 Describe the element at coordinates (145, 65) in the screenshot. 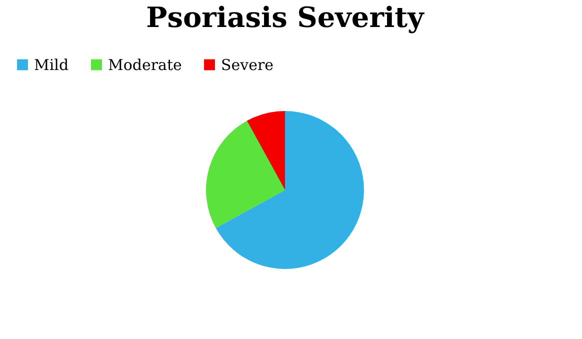

I see `legend-label: Moderate` at that location.